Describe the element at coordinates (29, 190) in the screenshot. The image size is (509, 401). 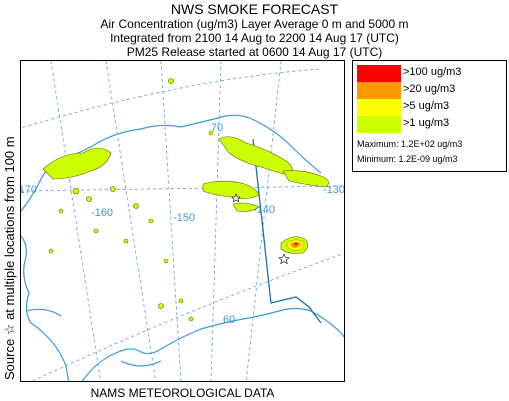
I see `lon-170-label: -170` at that location.